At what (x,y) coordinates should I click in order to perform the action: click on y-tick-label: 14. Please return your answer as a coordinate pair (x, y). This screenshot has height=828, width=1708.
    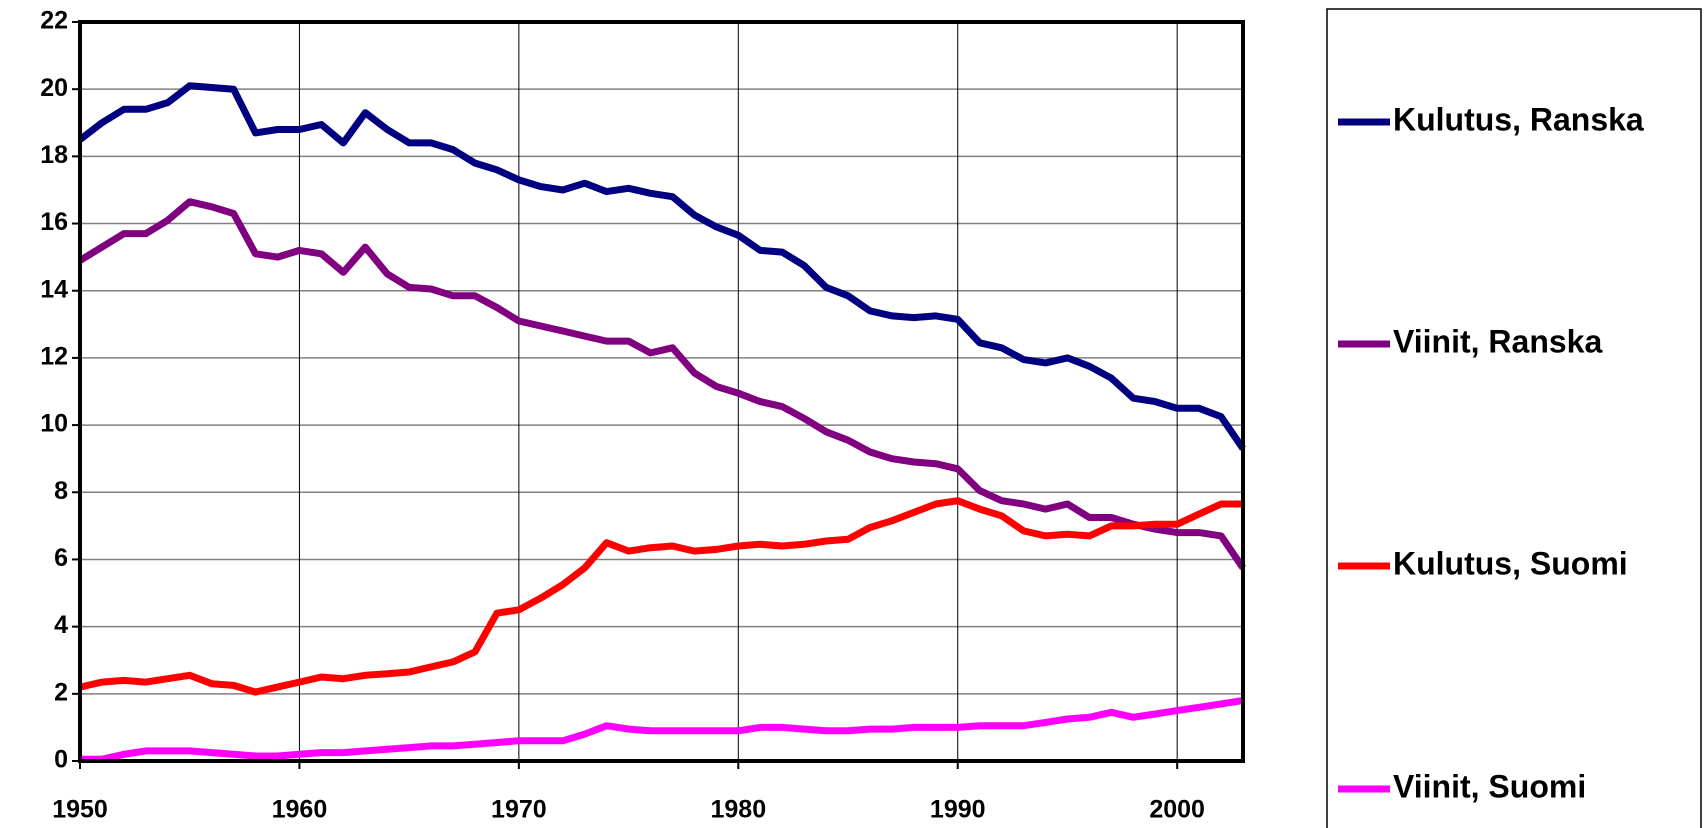
    Looking at the image, I should click on (54, 289).